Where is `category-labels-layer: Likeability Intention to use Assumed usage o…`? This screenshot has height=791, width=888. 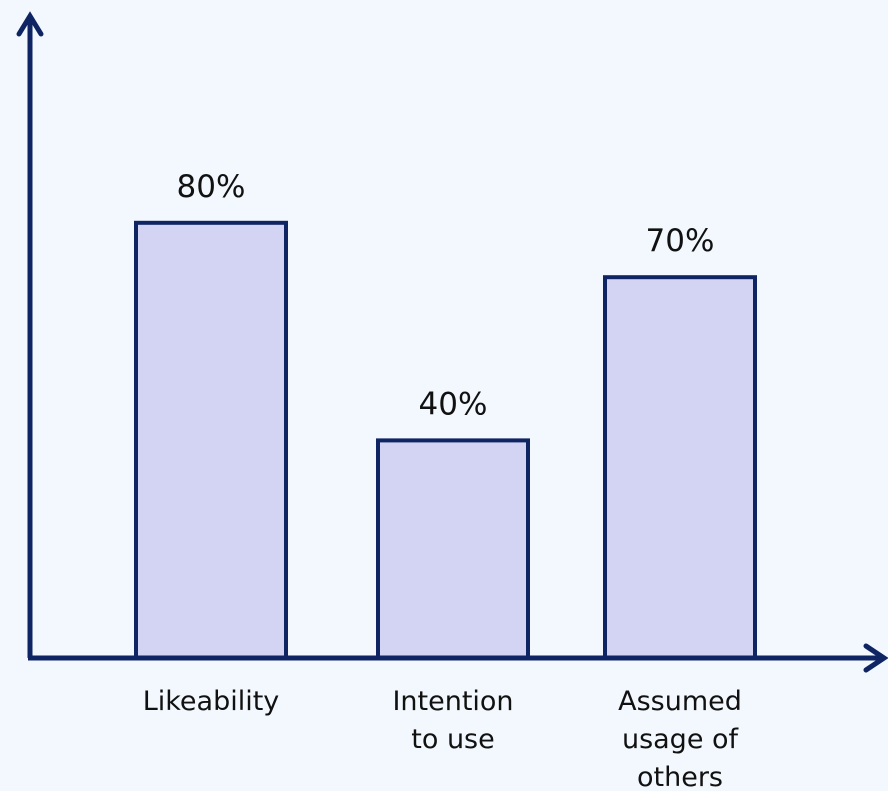 category-labels-layer: Likeability Intention to use Assumed usage o… is located at coordinates (442, 738).